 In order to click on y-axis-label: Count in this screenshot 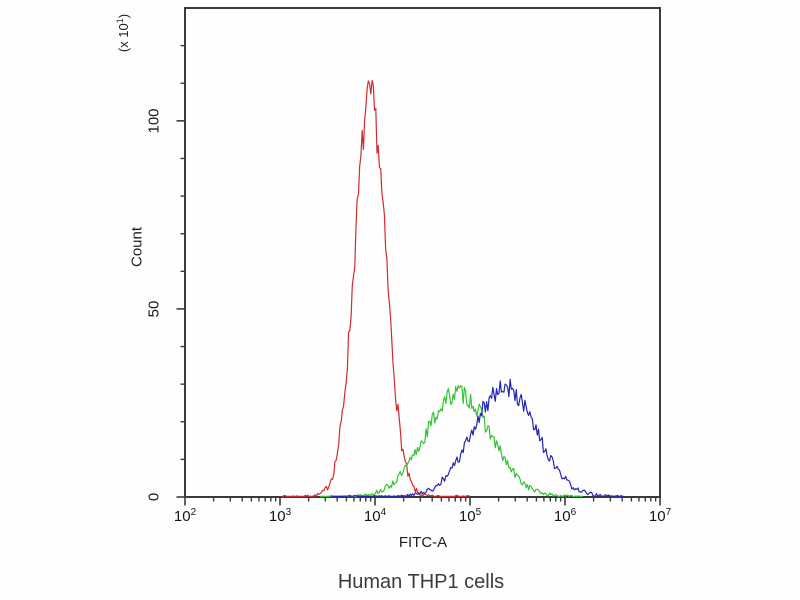, I will do `click(137, 247)`.